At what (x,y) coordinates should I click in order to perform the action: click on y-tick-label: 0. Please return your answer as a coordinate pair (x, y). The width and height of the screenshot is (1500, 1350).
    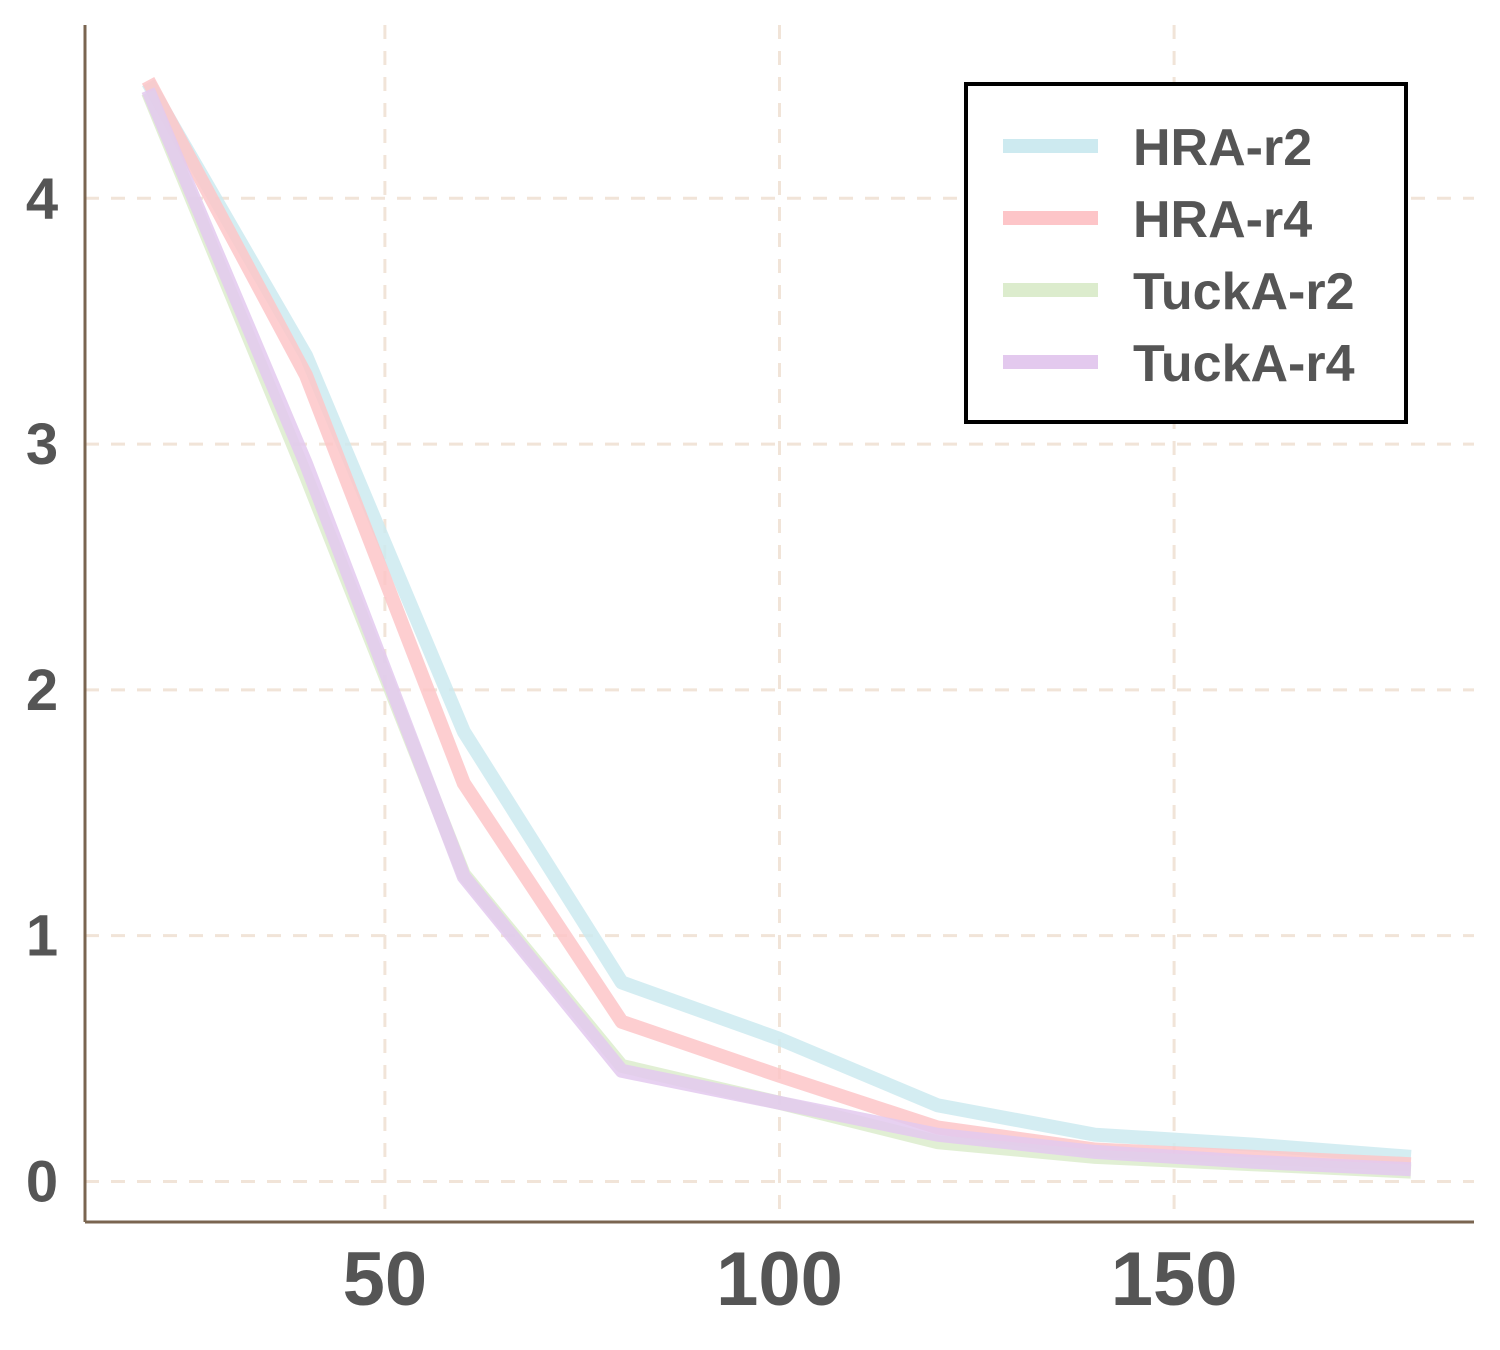
    Looking at the image, I should click on (42, 1181).